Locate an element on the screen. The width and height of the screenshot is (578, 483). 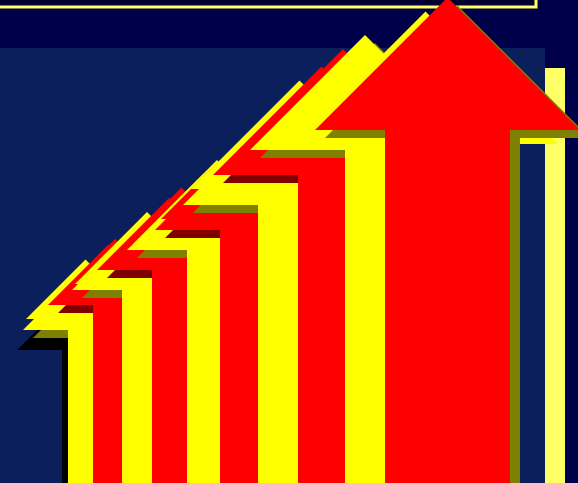
top-frame is located at coordinates (269, 4).